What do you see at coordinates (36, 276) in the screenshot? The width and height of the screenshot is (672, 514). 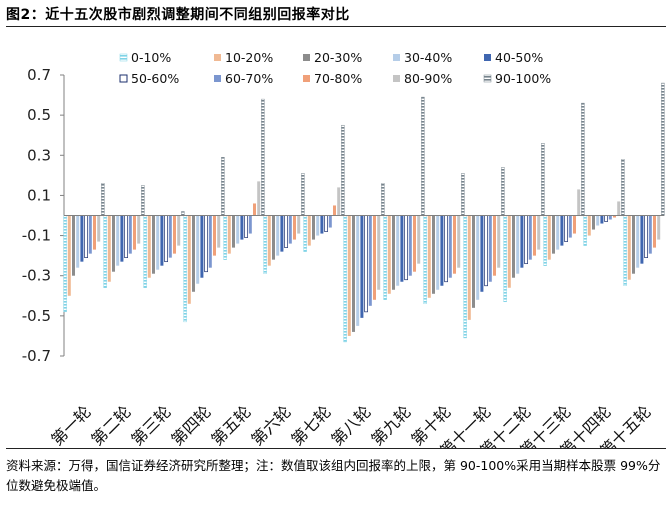 I see `y-tick-label: -0.3` at bounding box center [36, 276].